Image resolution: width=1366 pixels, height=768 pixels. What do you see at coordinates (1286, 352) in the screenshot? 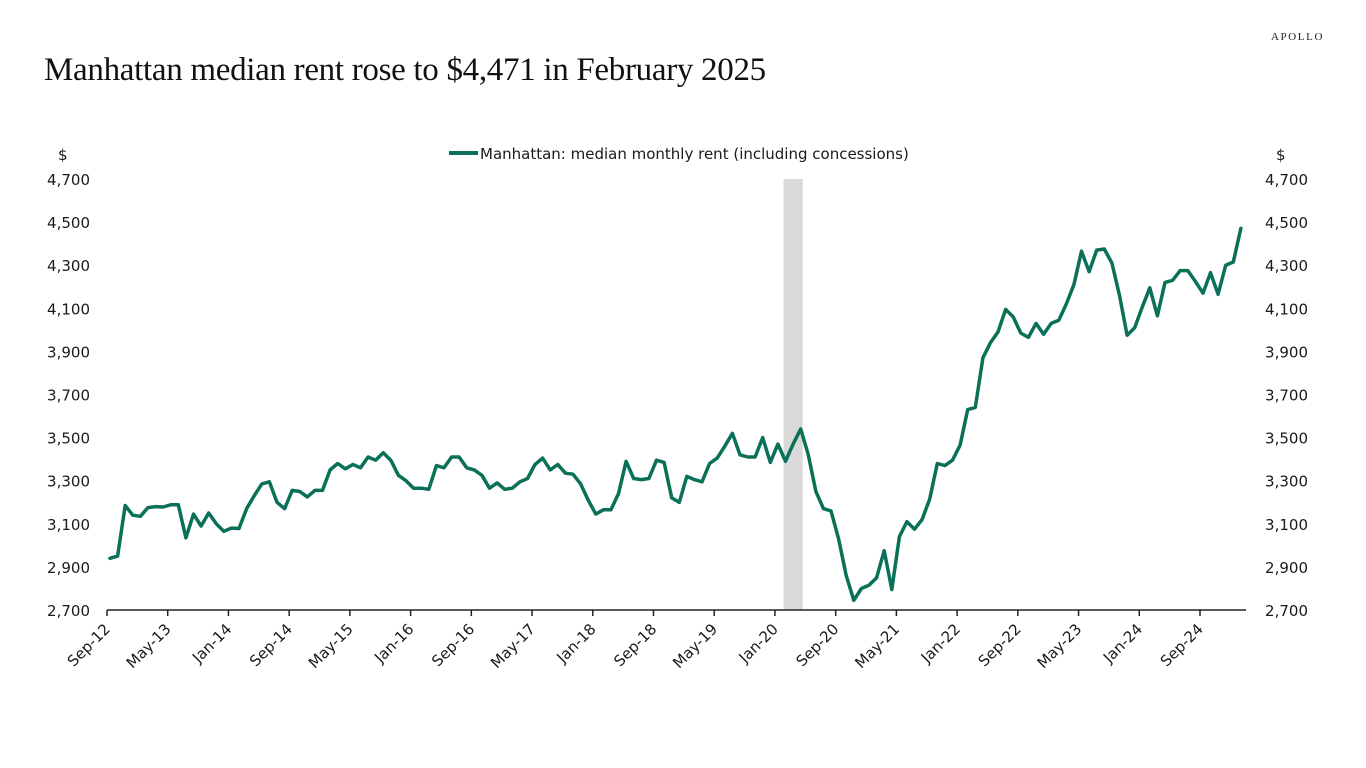
I see `y-tick-label-right: 3,900` at bounding box center [1286, 352].